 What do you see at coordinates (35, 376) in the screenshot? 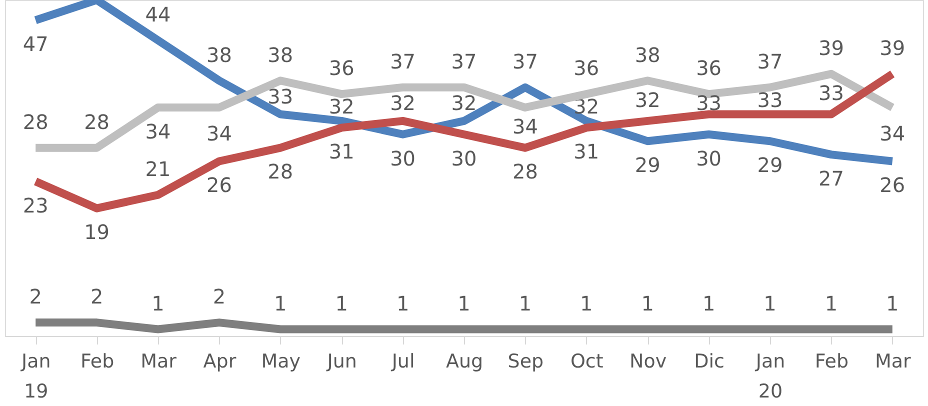
I see `x-tick-label: Jan 19` at bounding box center [35, 376].